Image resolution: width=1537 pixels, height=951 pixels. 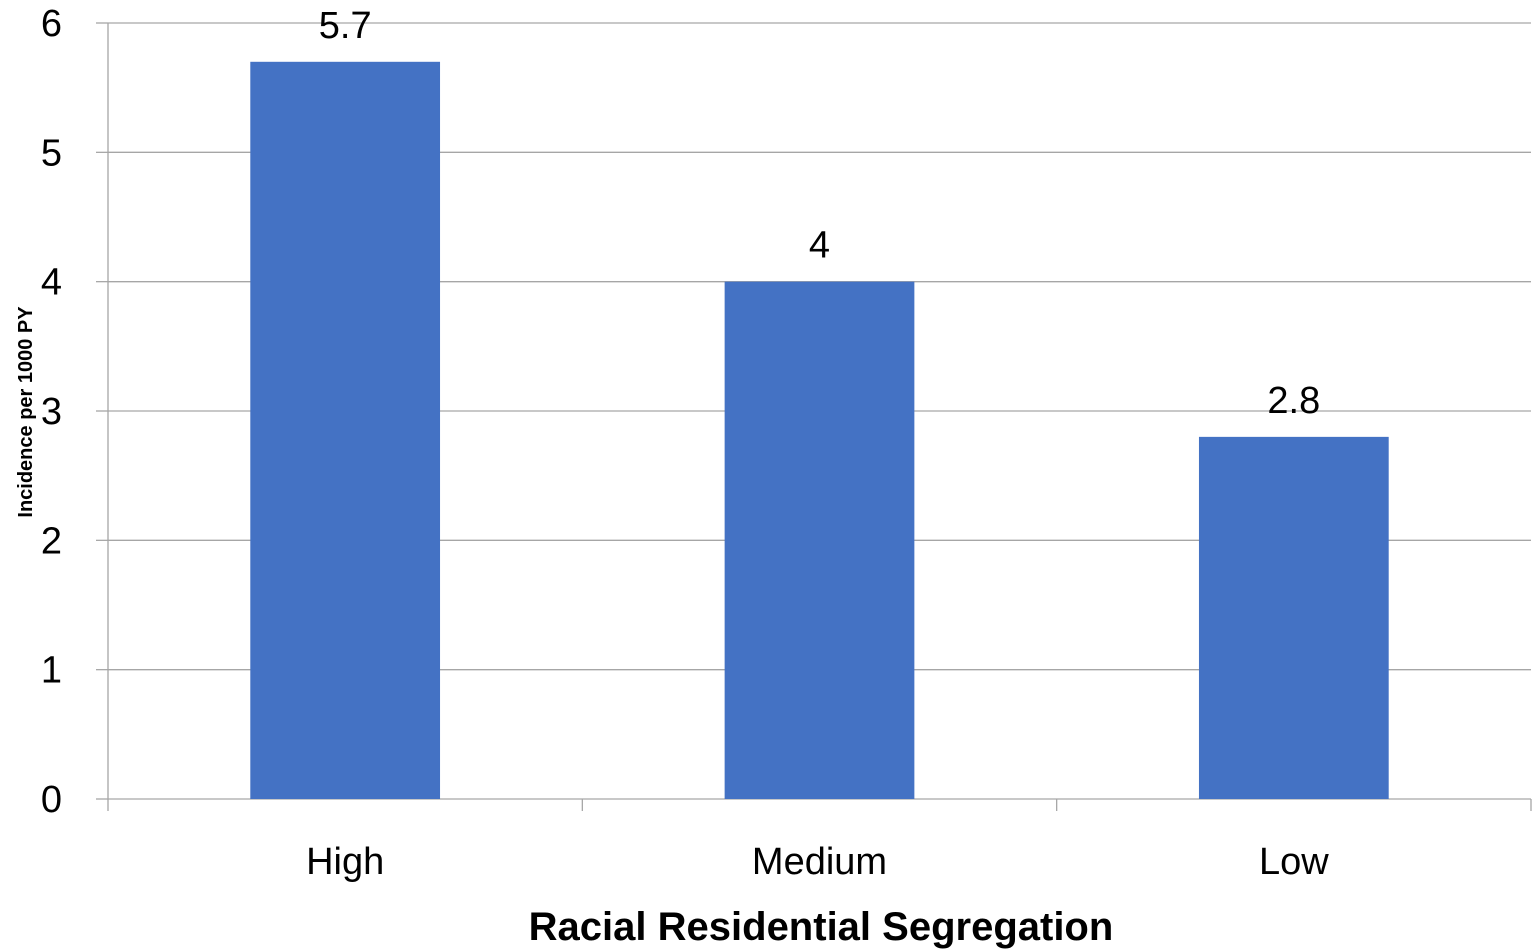 What do you see at coordinates (51, 24) in the screenshot?
I see `y-tick-label: 6` at bounding box center [51, 24].